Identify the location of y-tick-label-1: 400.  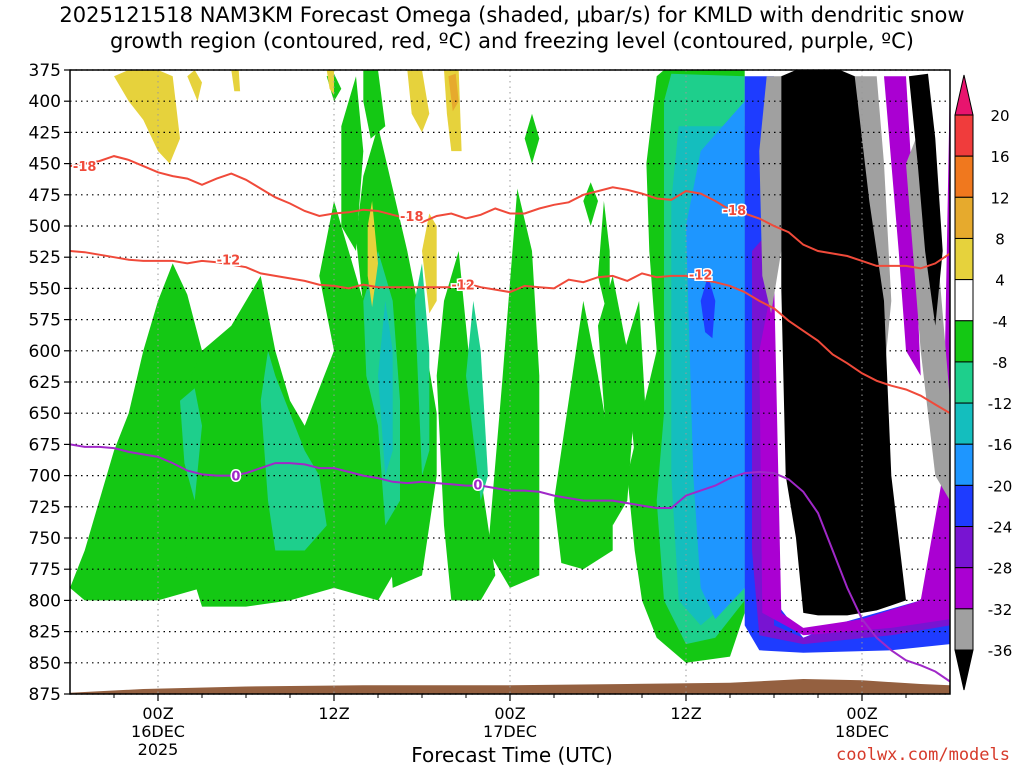
(45, 102).